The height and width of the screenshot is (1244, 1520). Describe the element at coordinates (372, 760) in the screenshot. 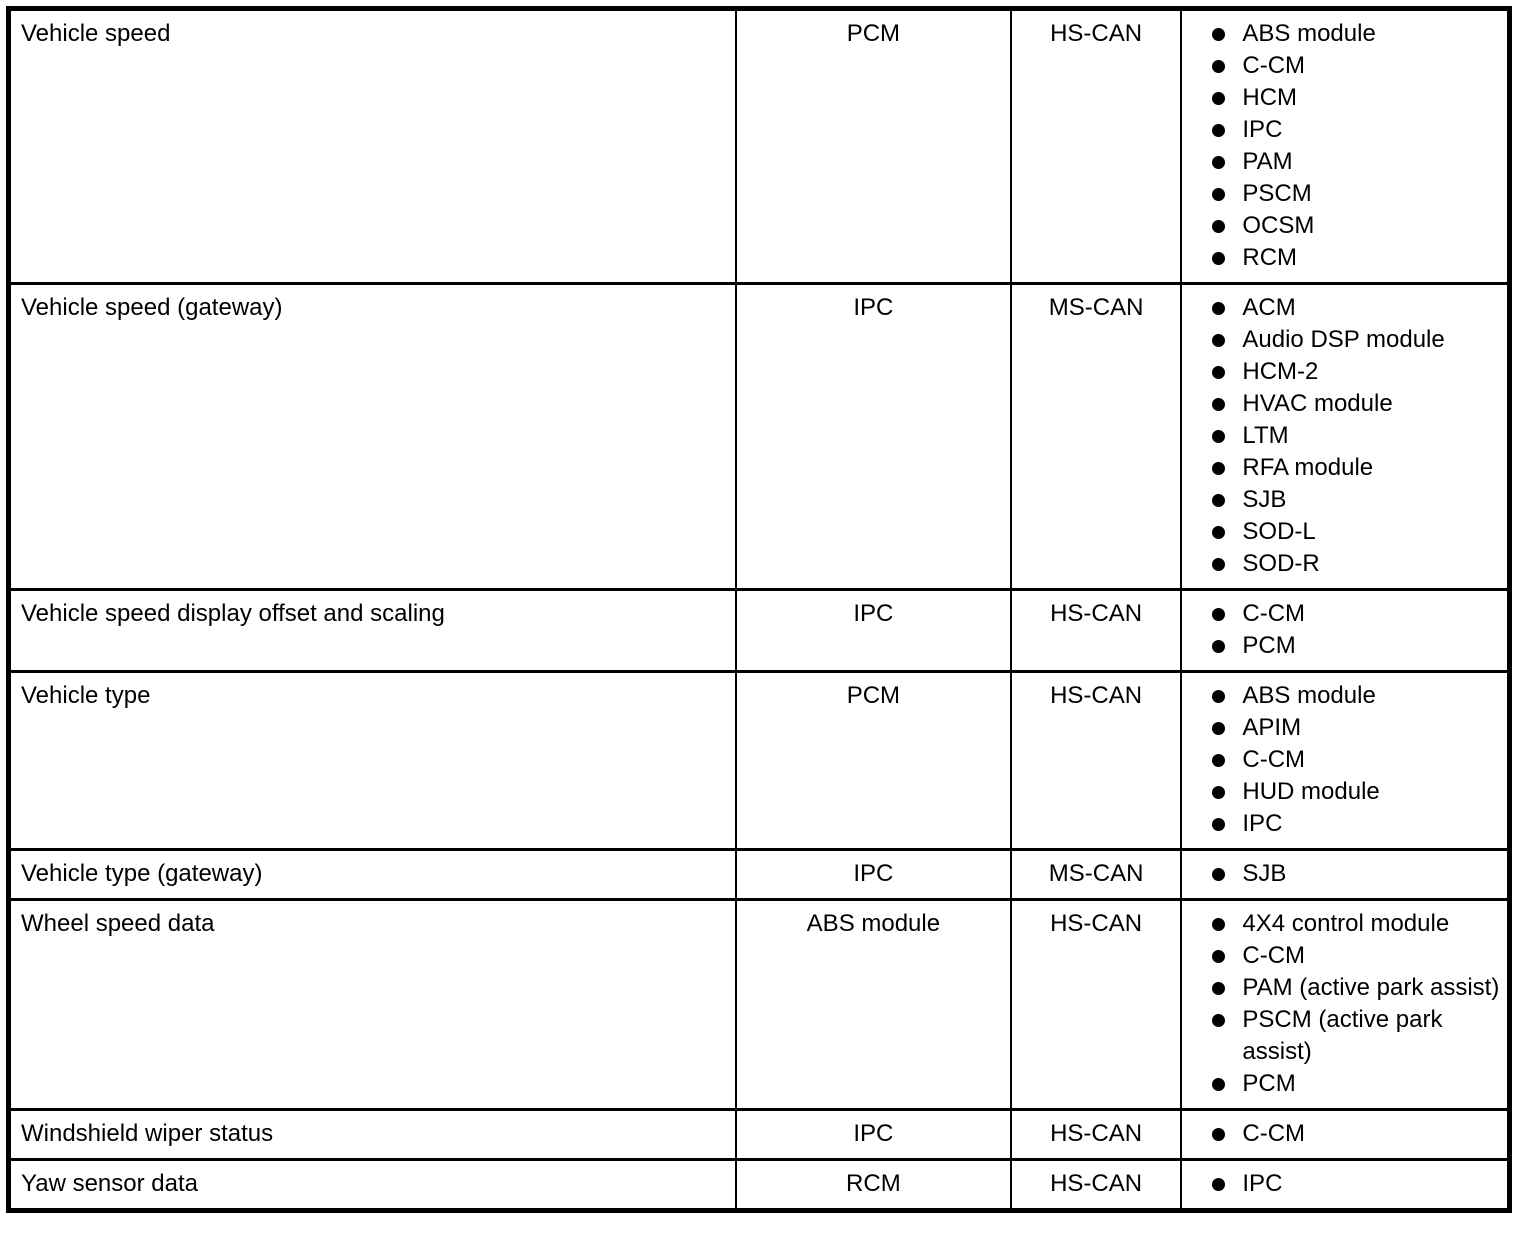

I see `message-cell: Vehicle type` at that location.